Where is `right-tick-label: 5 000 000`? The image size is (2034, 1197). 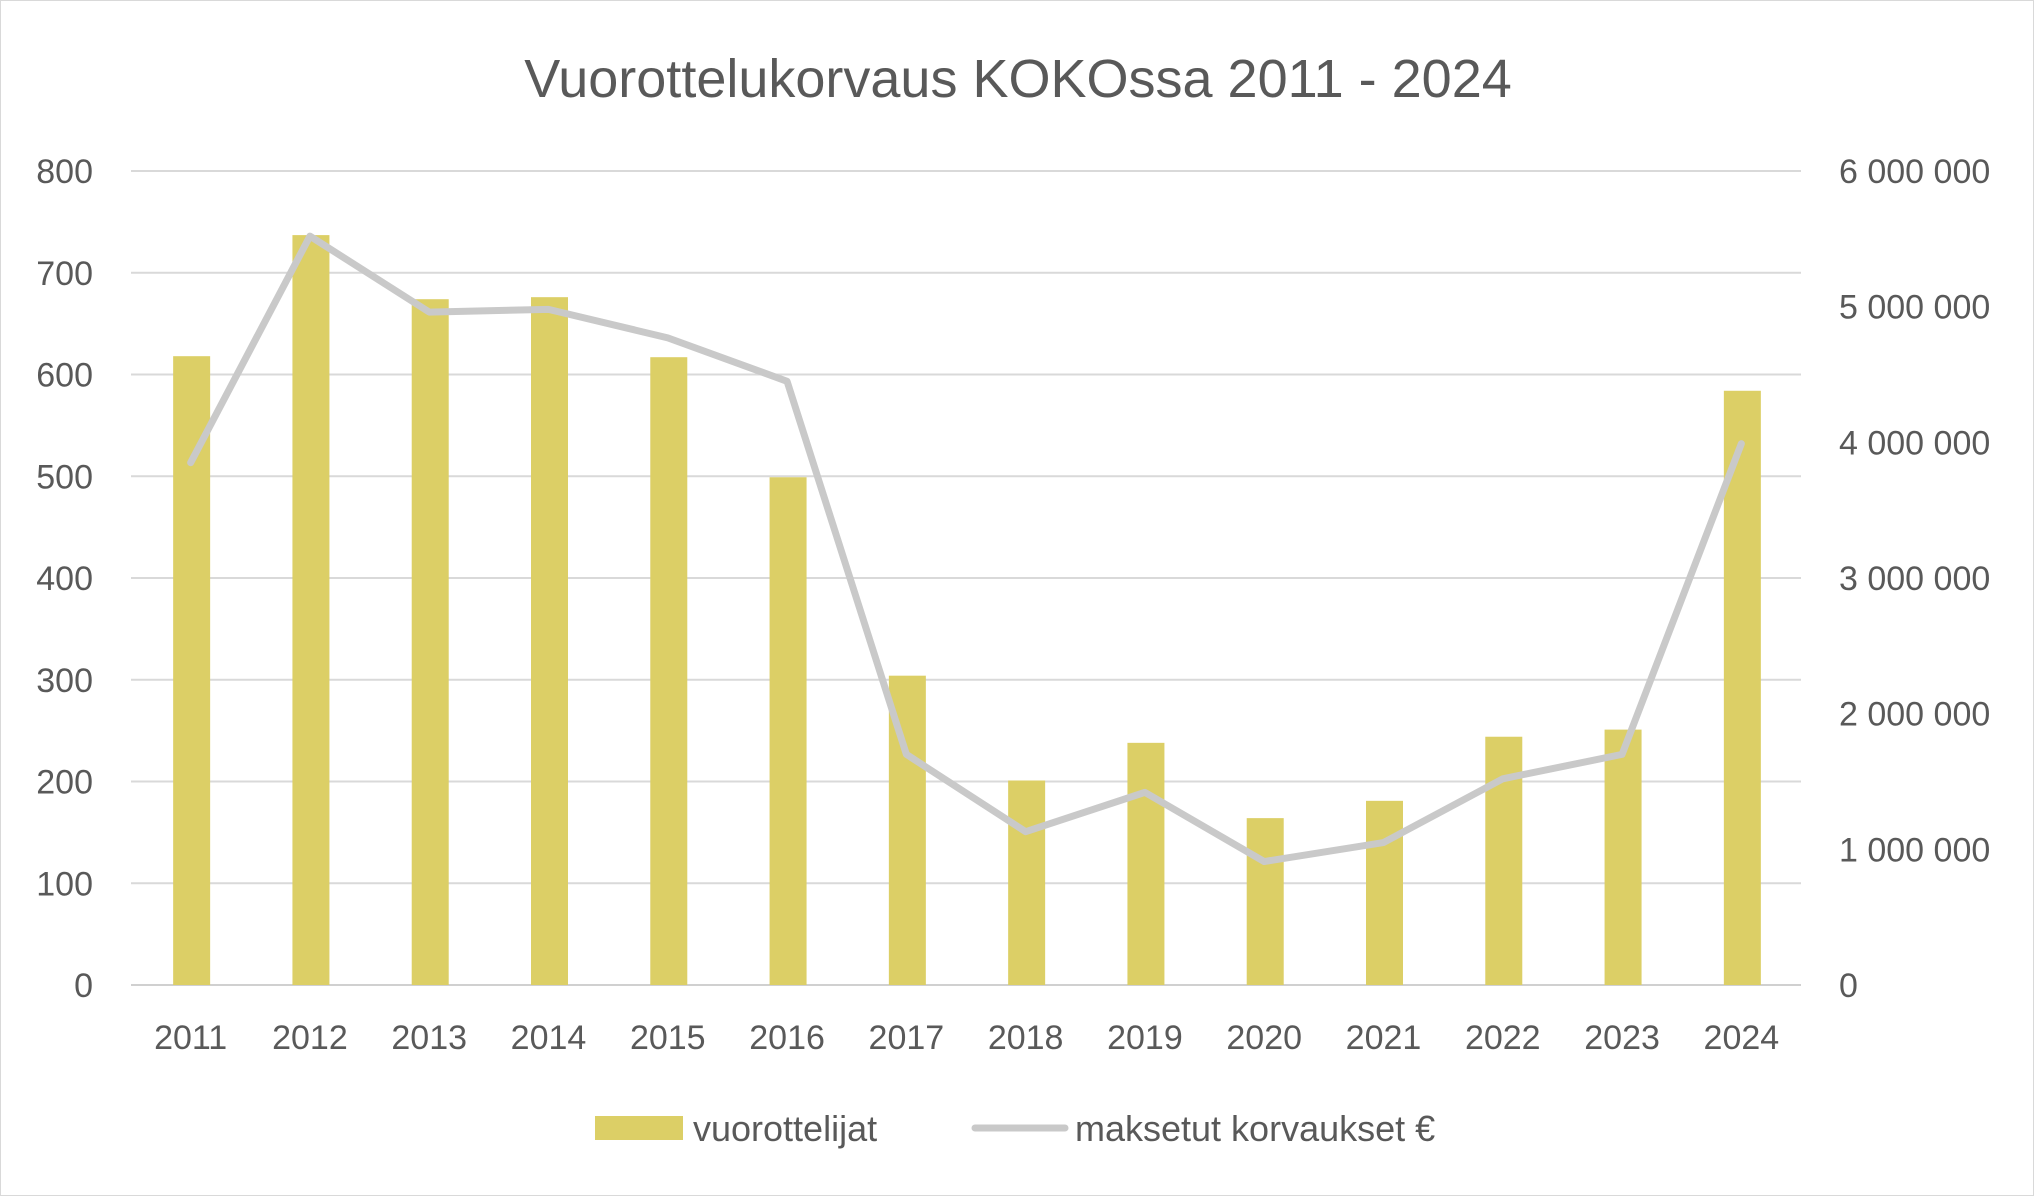
right-tick-label: 5 000 000 is located at coordinates (1914, 308).